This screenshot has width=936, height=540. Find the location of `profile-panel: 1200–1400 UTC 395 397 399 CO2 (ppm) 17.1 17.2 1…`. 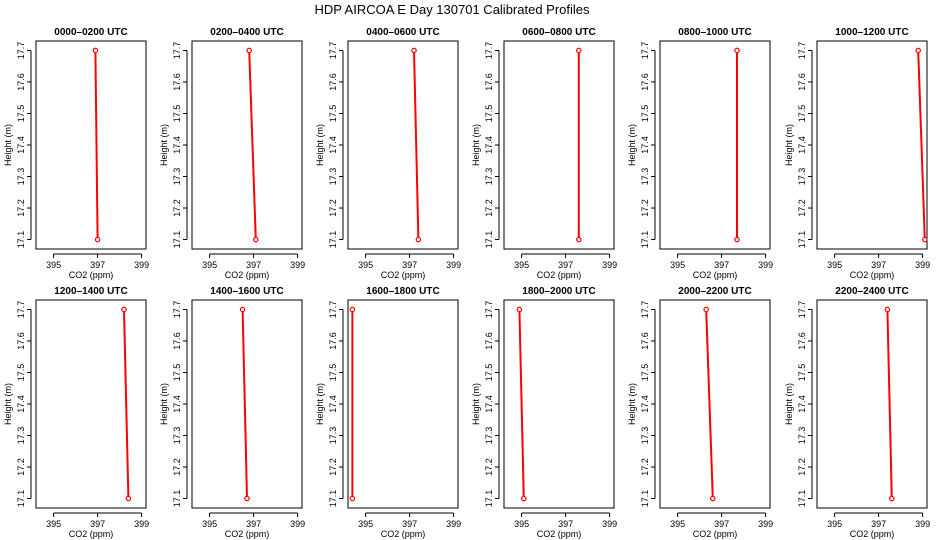

profile-panel: 1200–1400 UTC 395 397 399 CO2 (ppm) 17.1 17.2 1… is located at coordinates (76, 412).